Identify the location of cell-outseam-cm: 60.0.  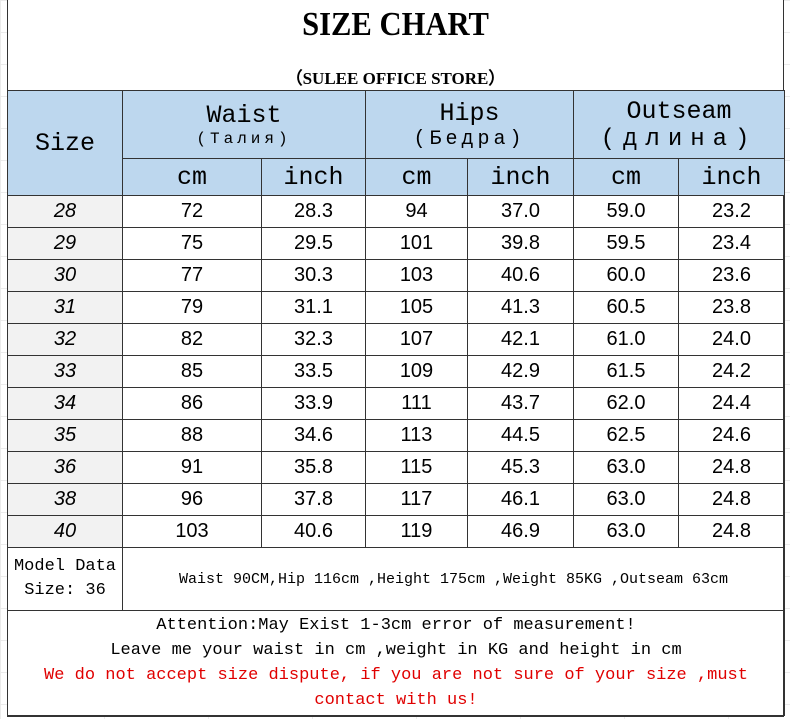
(626, 275).